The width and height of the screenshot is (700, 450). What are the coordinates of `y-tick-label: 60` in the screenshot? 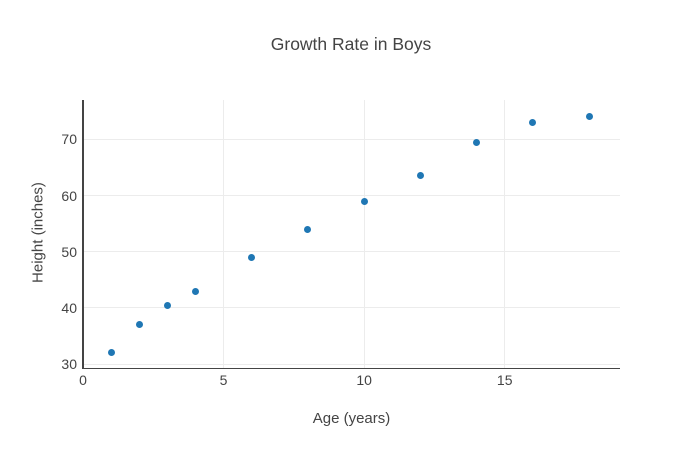 It's located at (69, 195).